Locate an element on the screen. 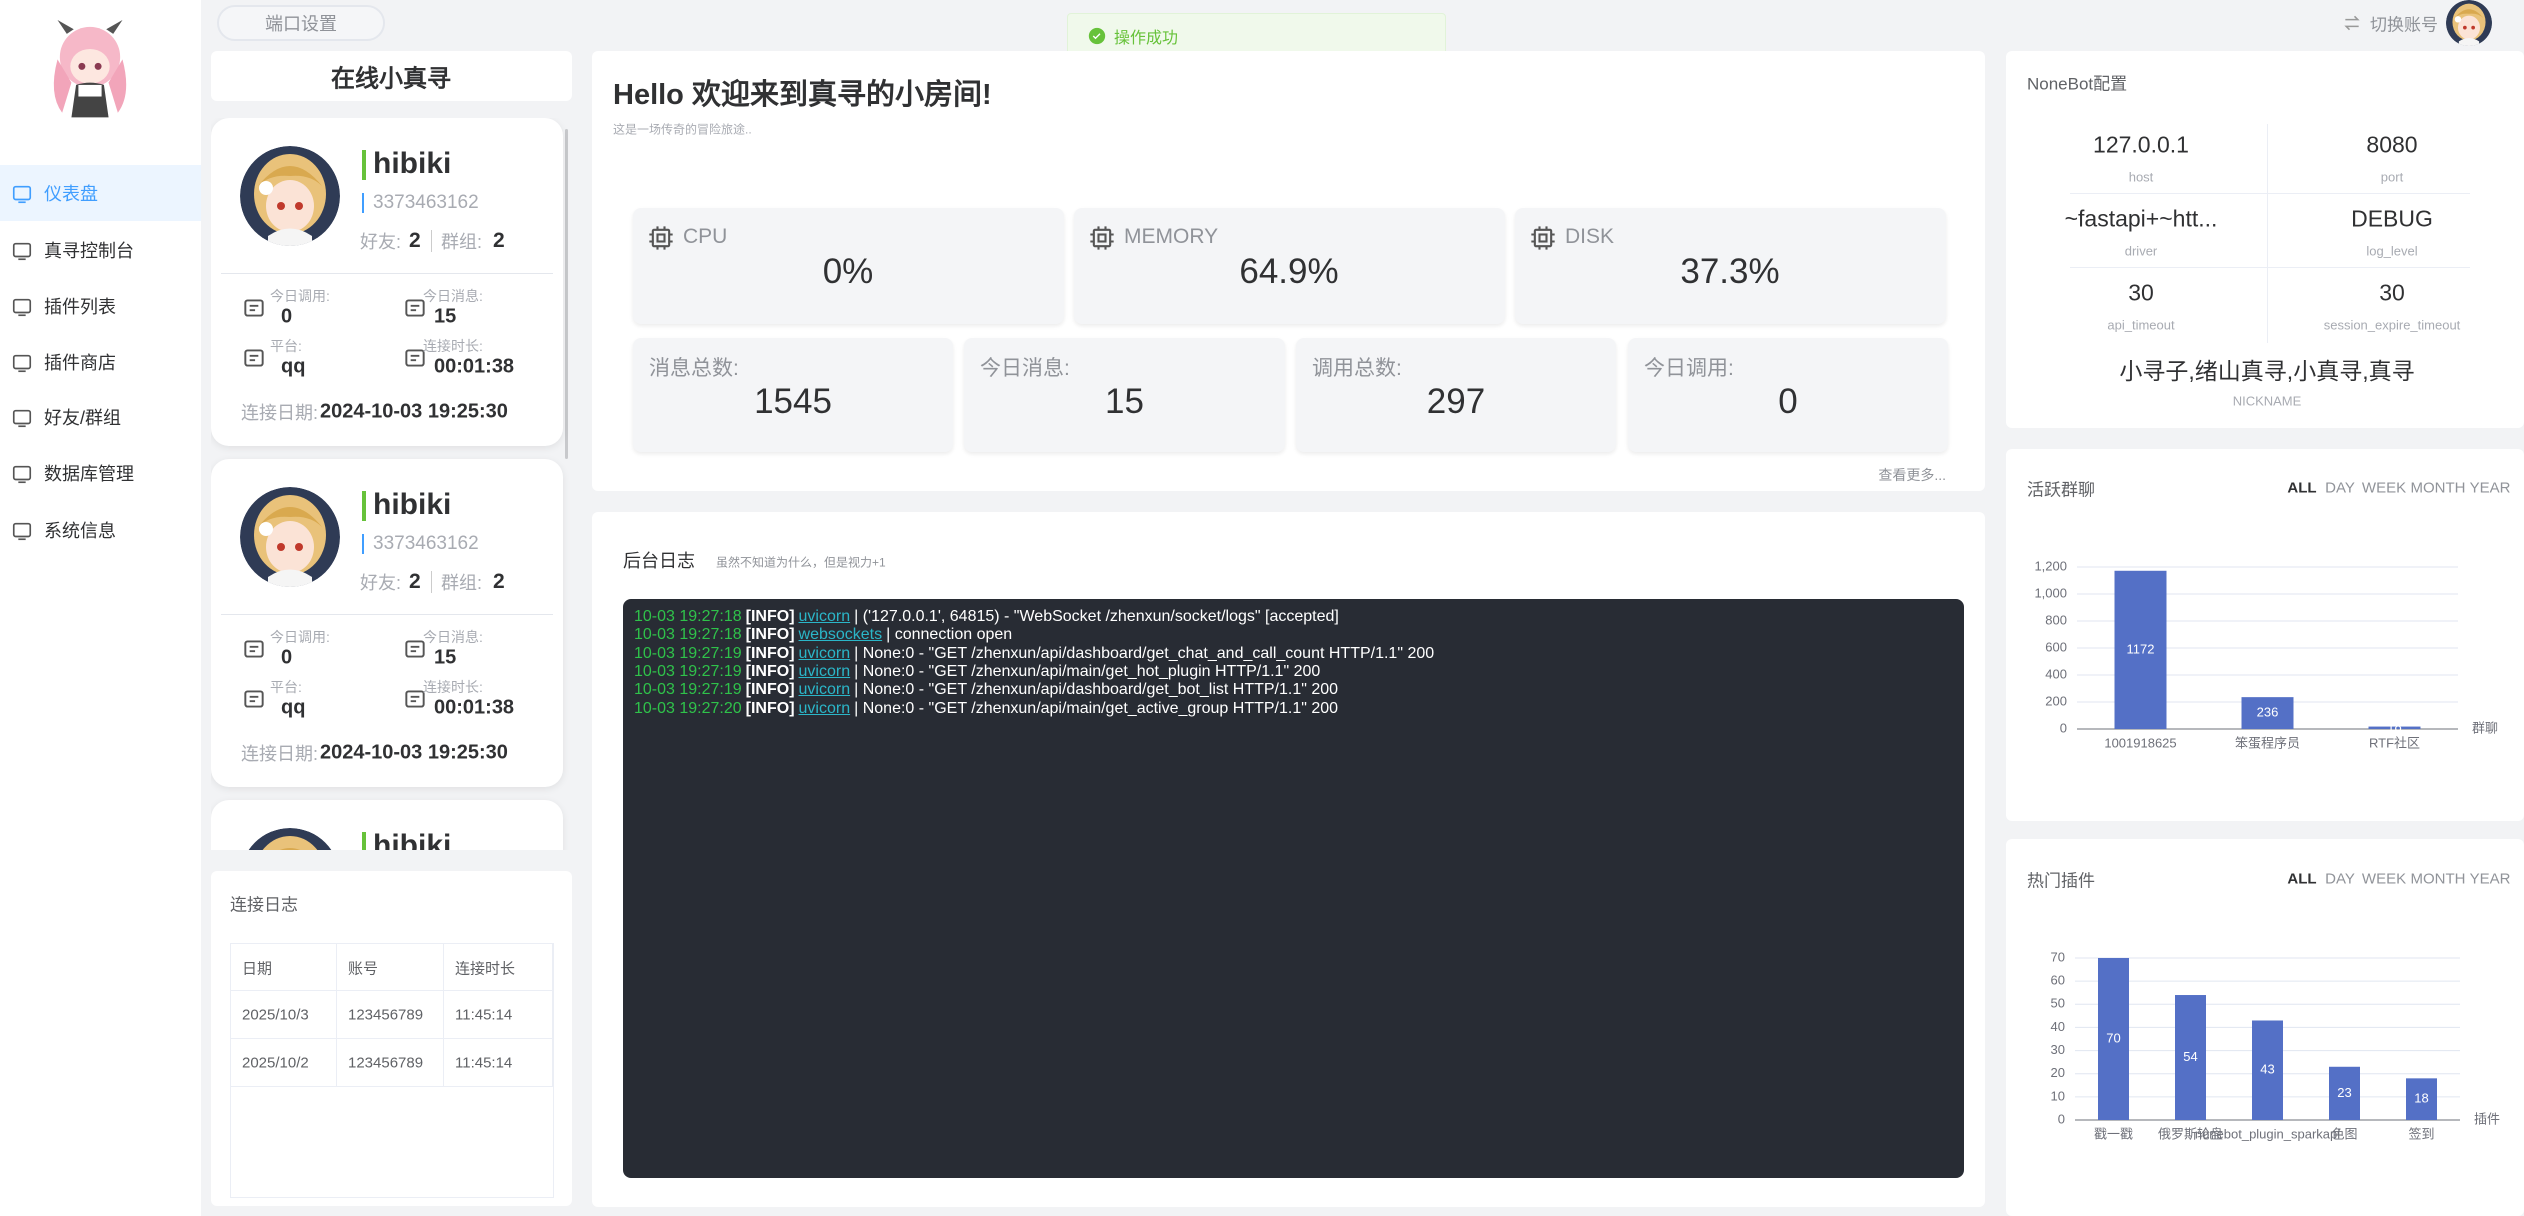 This screenshot has width=2524, height=1216. port-settings-button: 端口设置 is located at coordinates (301, 23).